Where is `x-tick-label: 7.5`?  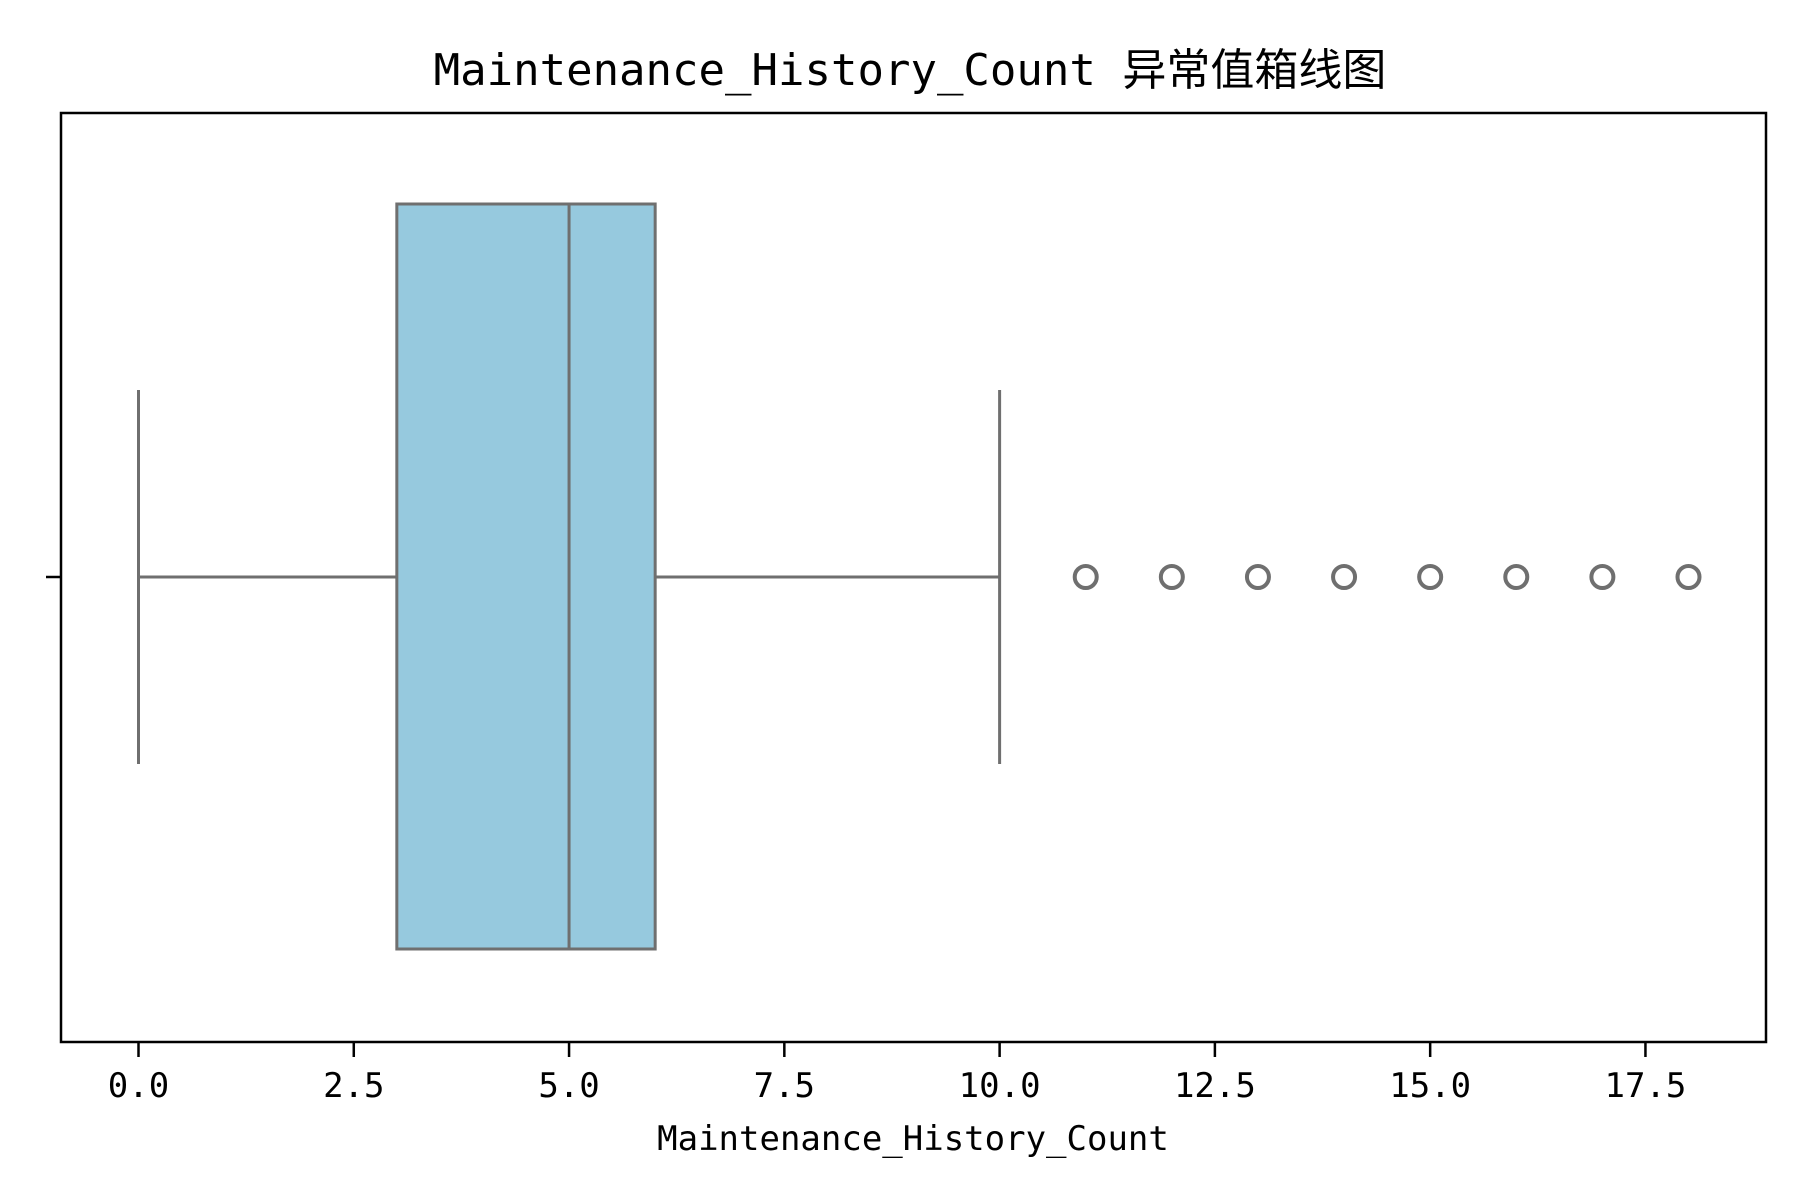 x-tick-label: 7.5 is located at coordinates (784, 1086).